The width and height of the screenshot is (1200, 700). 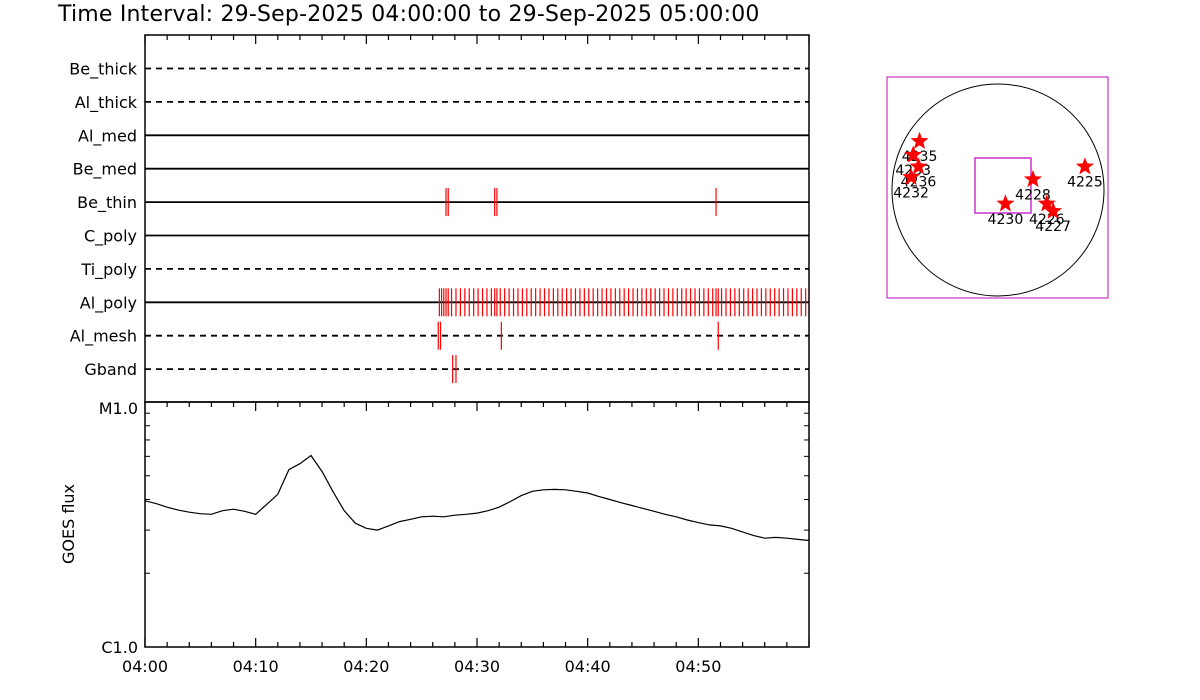 I want to click on active-region-label: 4230, so click(x=1006, y=220).